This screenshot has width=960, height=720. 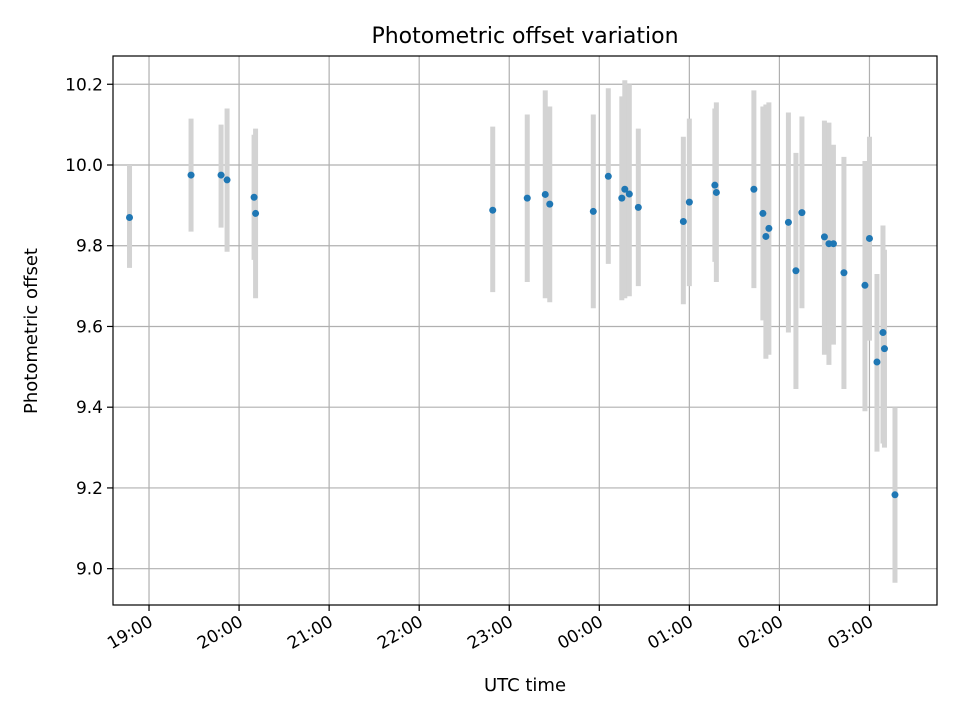 I want to click on y-tick-label: 10.0, so click(x=84, y=166).